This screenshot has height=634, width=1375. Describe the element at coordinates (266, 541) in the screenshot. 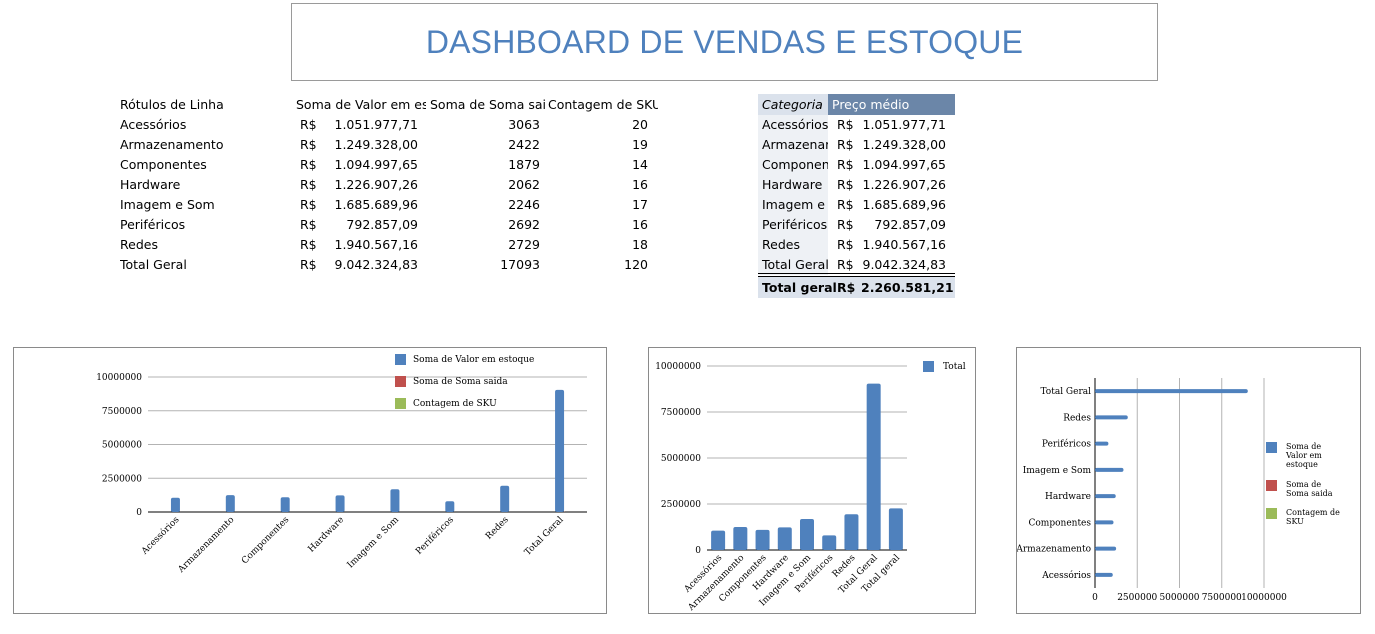

I see `x-tick-label: Componentes` at that location.